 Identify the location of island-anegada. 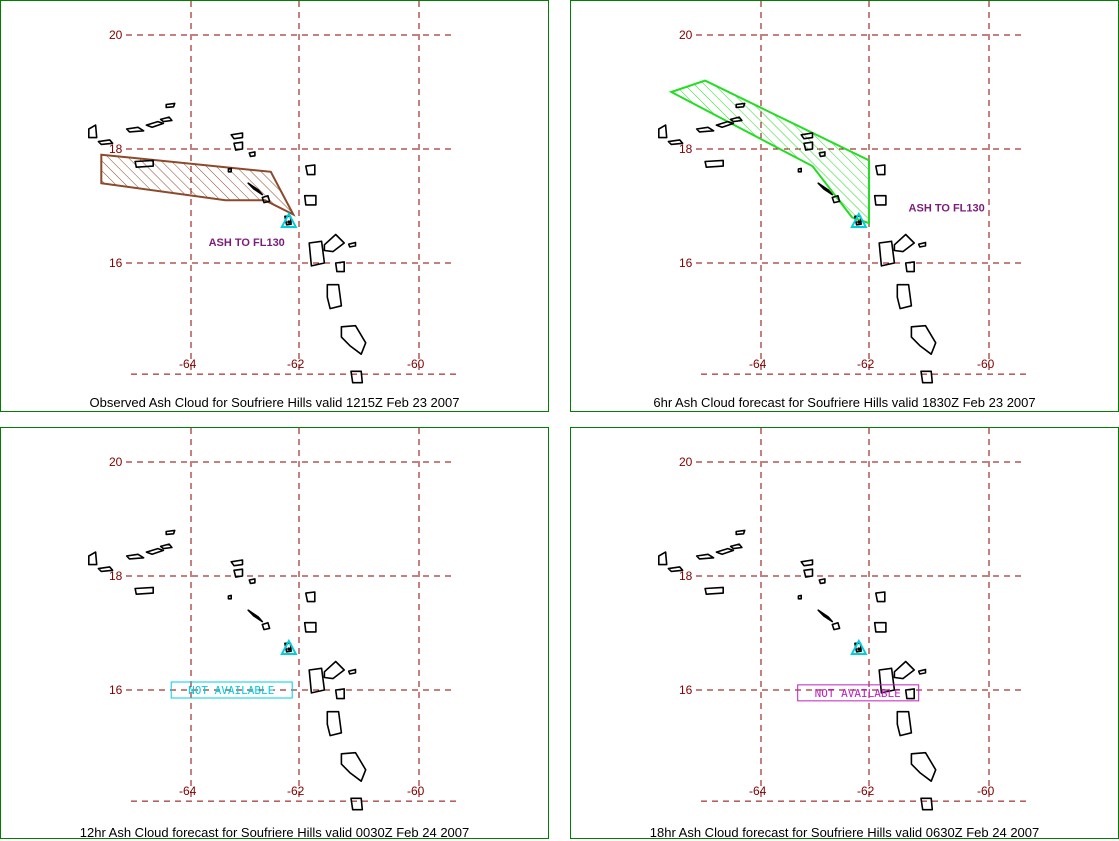
(740, 105).